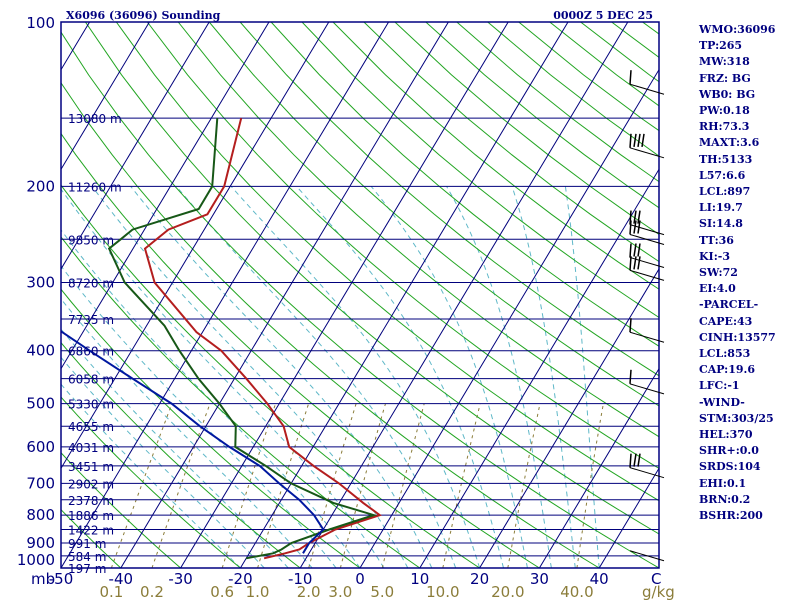 The image size is (800, 600). What do you see at coordinates (725, 78) in the screenshot?
I see `index-item: FRZ: BG` at bounding box center [725, 78].